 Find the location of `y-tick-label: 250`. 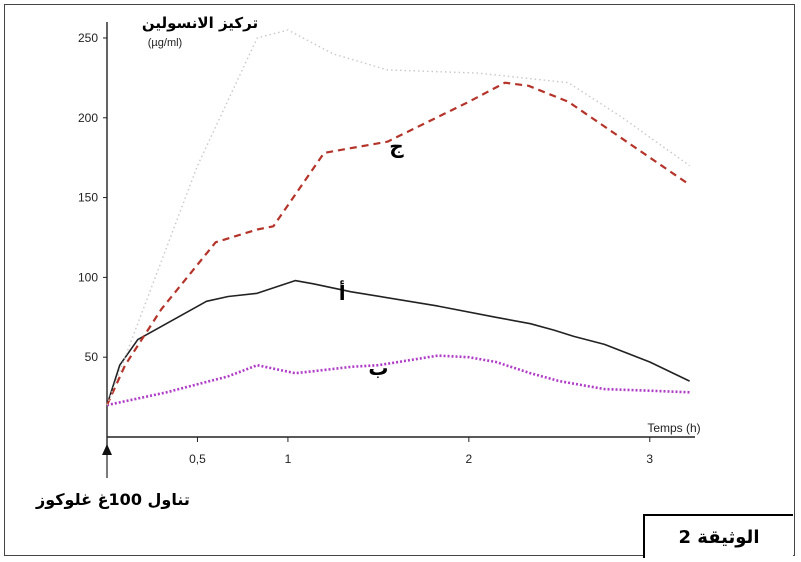

y-tick-label: 250 is located at coordinates (88, 38).